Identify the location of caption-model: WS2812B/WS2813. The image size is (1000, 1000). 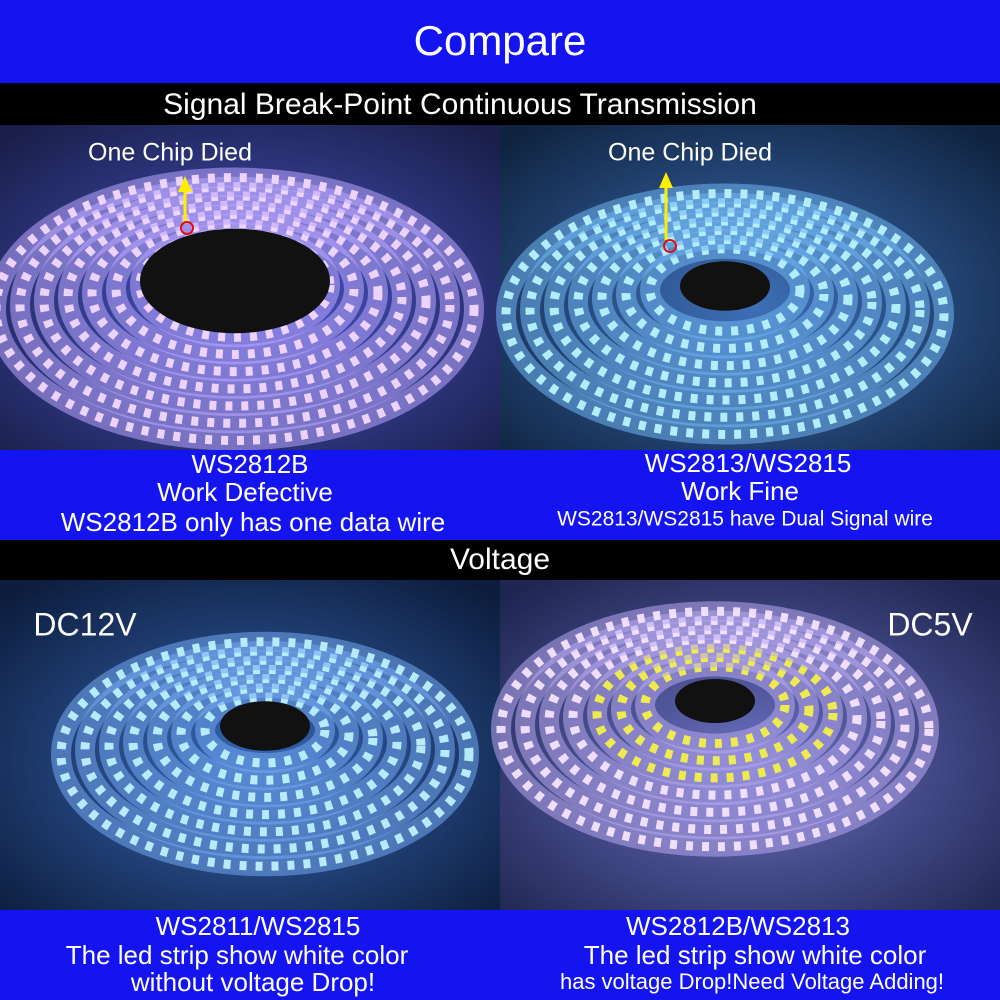
(738, 926).